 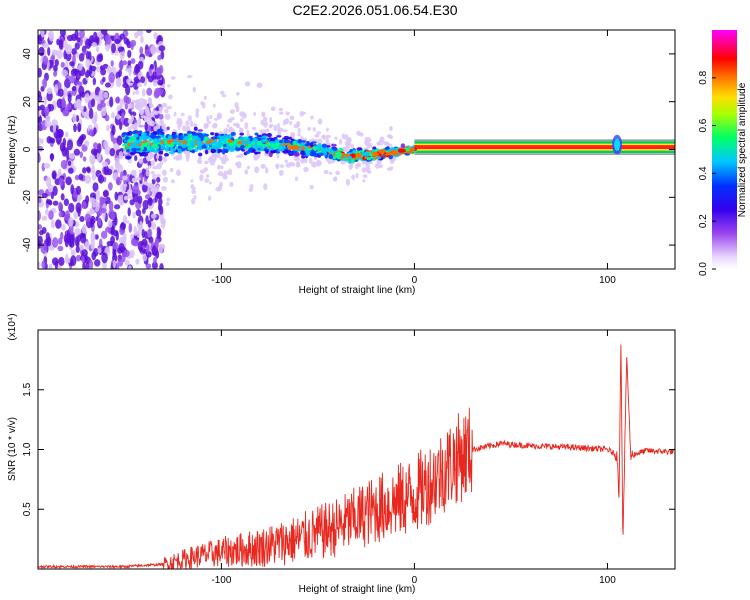 I want to click on snr-y-scale-label: (x10⁴), so click(x=12, y=326).